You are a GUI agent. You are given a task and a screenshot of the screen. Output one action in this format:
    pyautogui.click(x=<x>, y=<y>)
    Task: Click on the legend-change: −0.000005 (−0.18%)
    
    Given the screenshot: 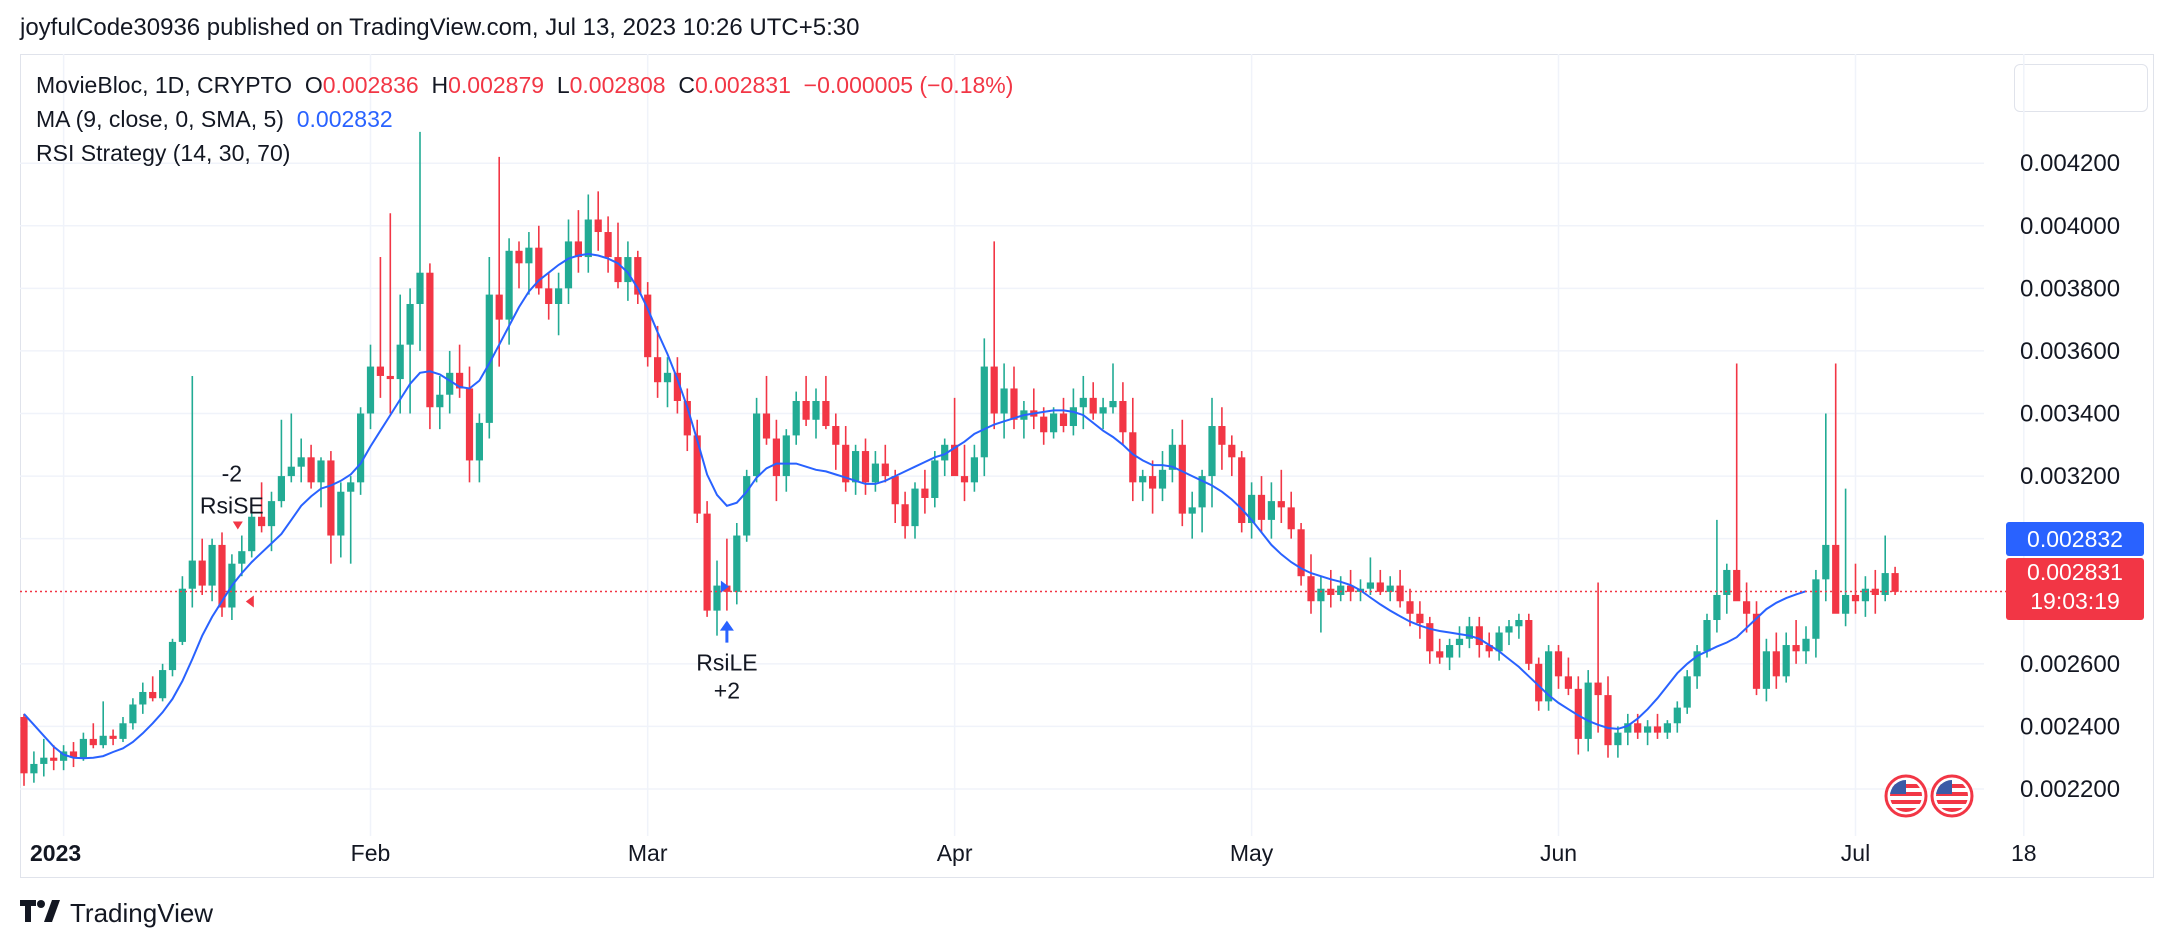 What is the action you would take?
    pyautogui.click(x=908, y=85)
    